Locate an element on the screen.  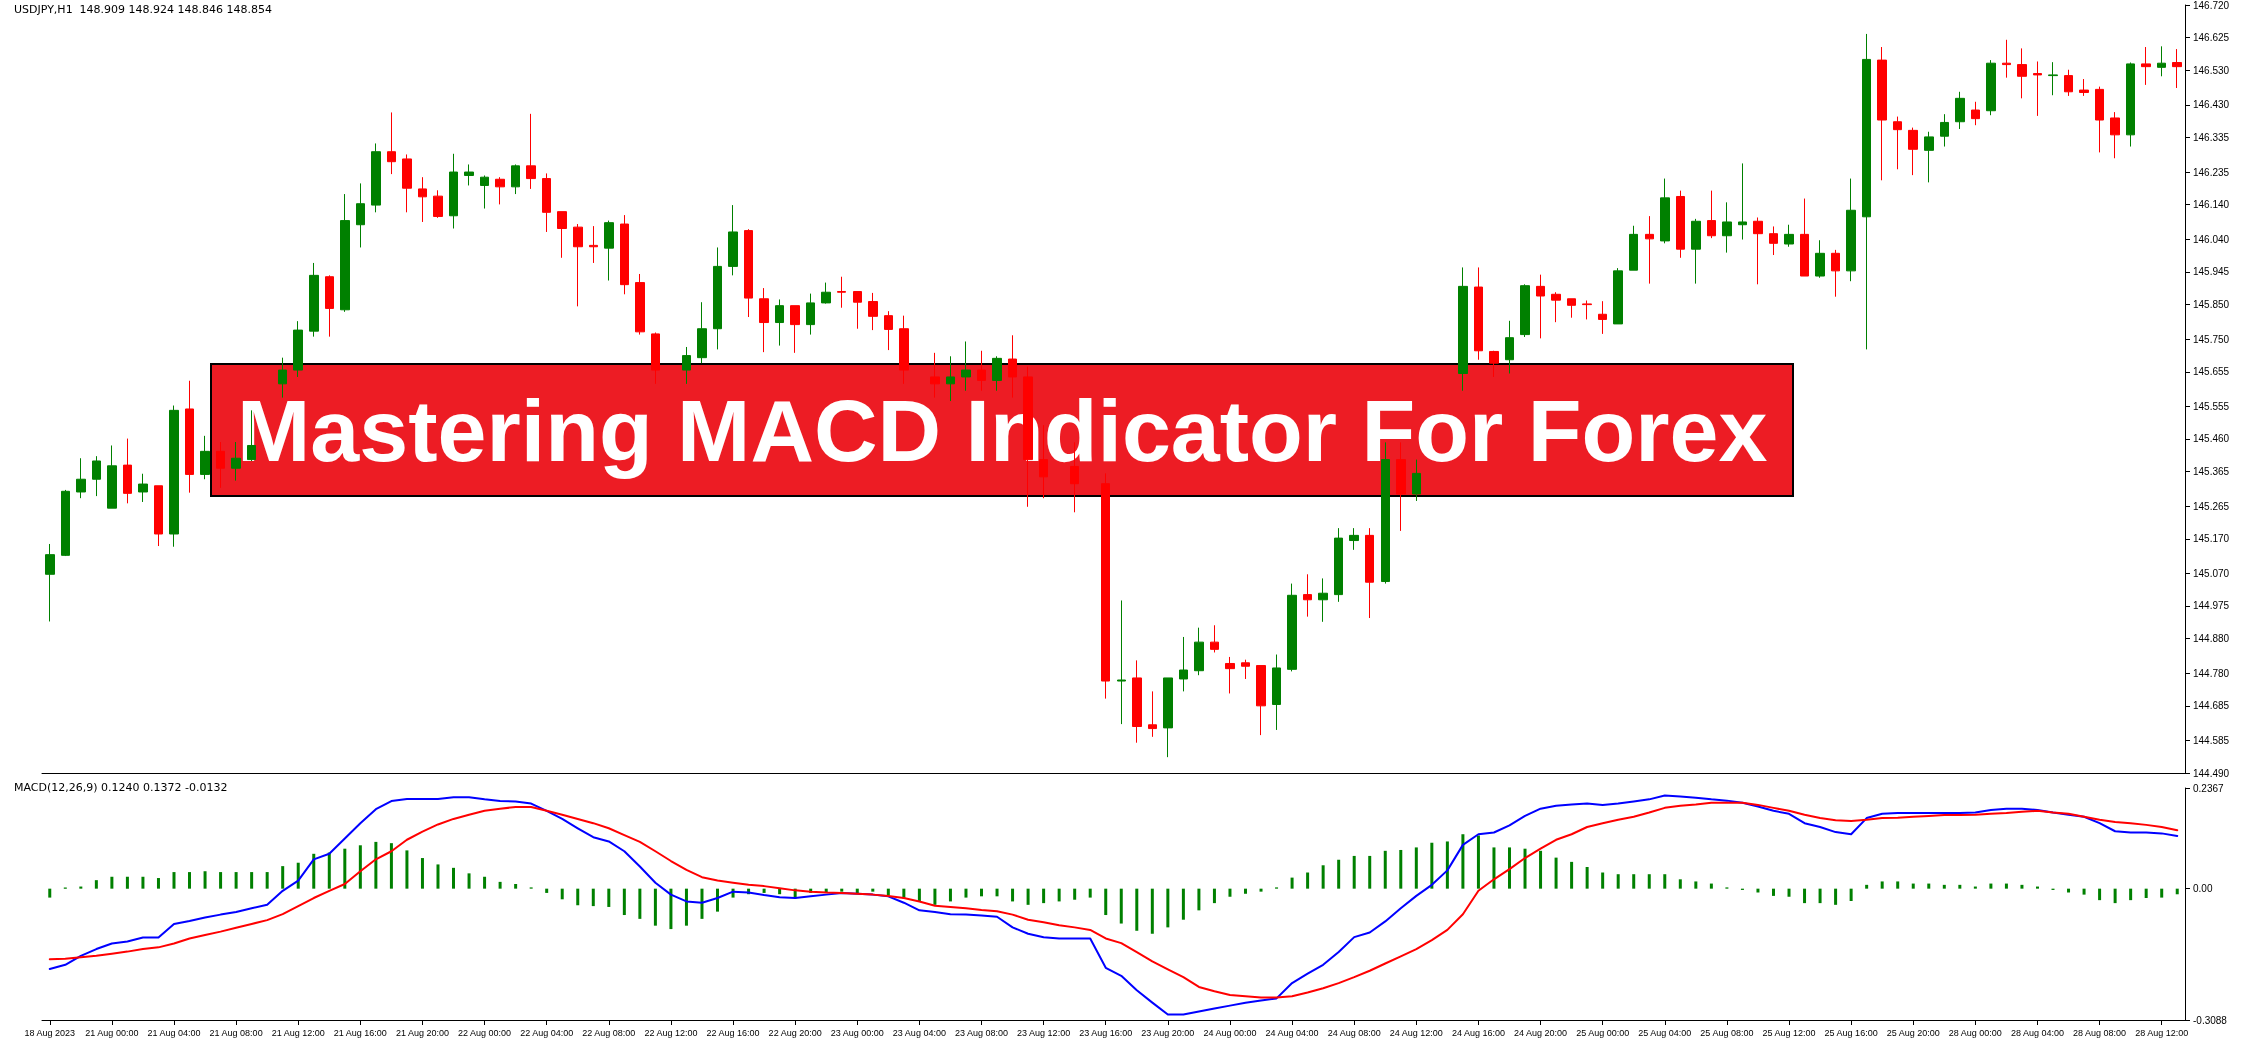
y-tick-label: -0.3088 is located at coordinates (2210, 1020).